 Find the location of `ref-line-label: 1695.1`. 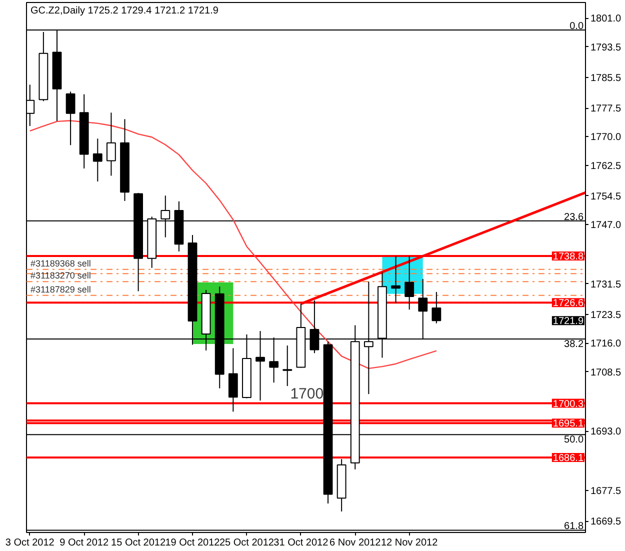

ref-line-label: 1695.1 is located at coordinates (568, 424).